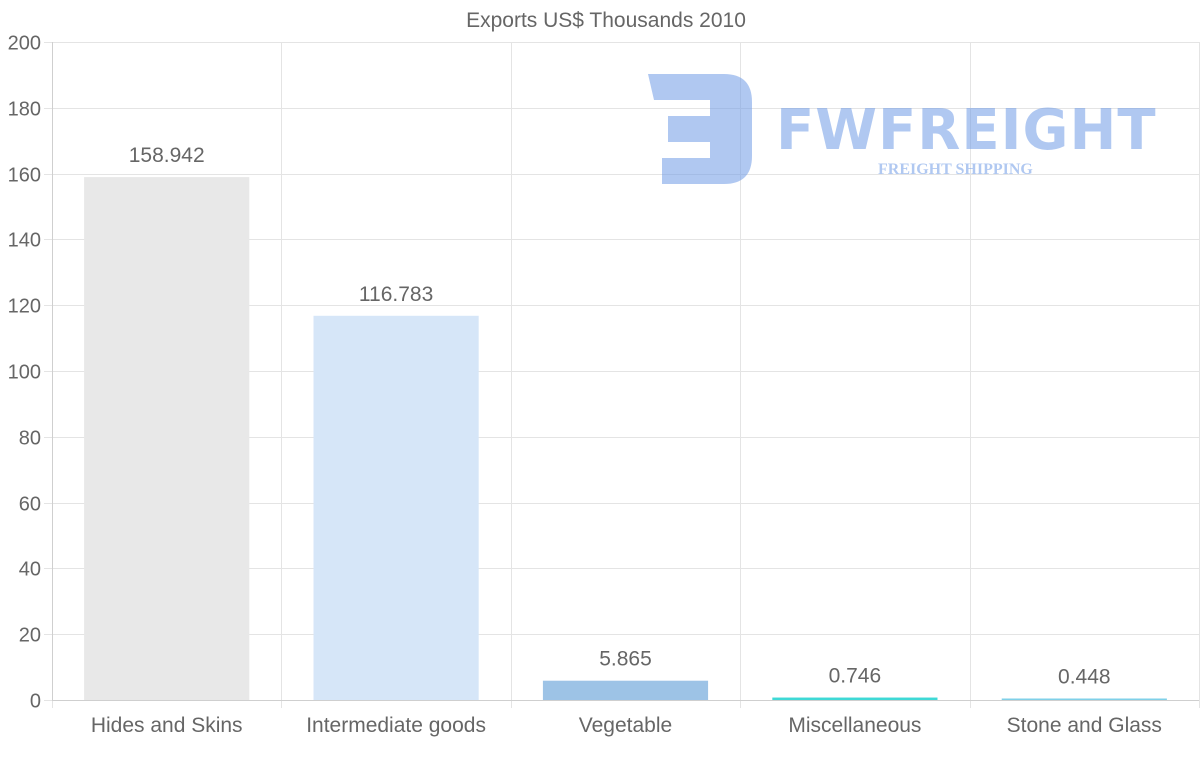 The width and height of the screenshot is (1200, 763). I want to click on x-category-label: Vegetable, so click(625, 725).